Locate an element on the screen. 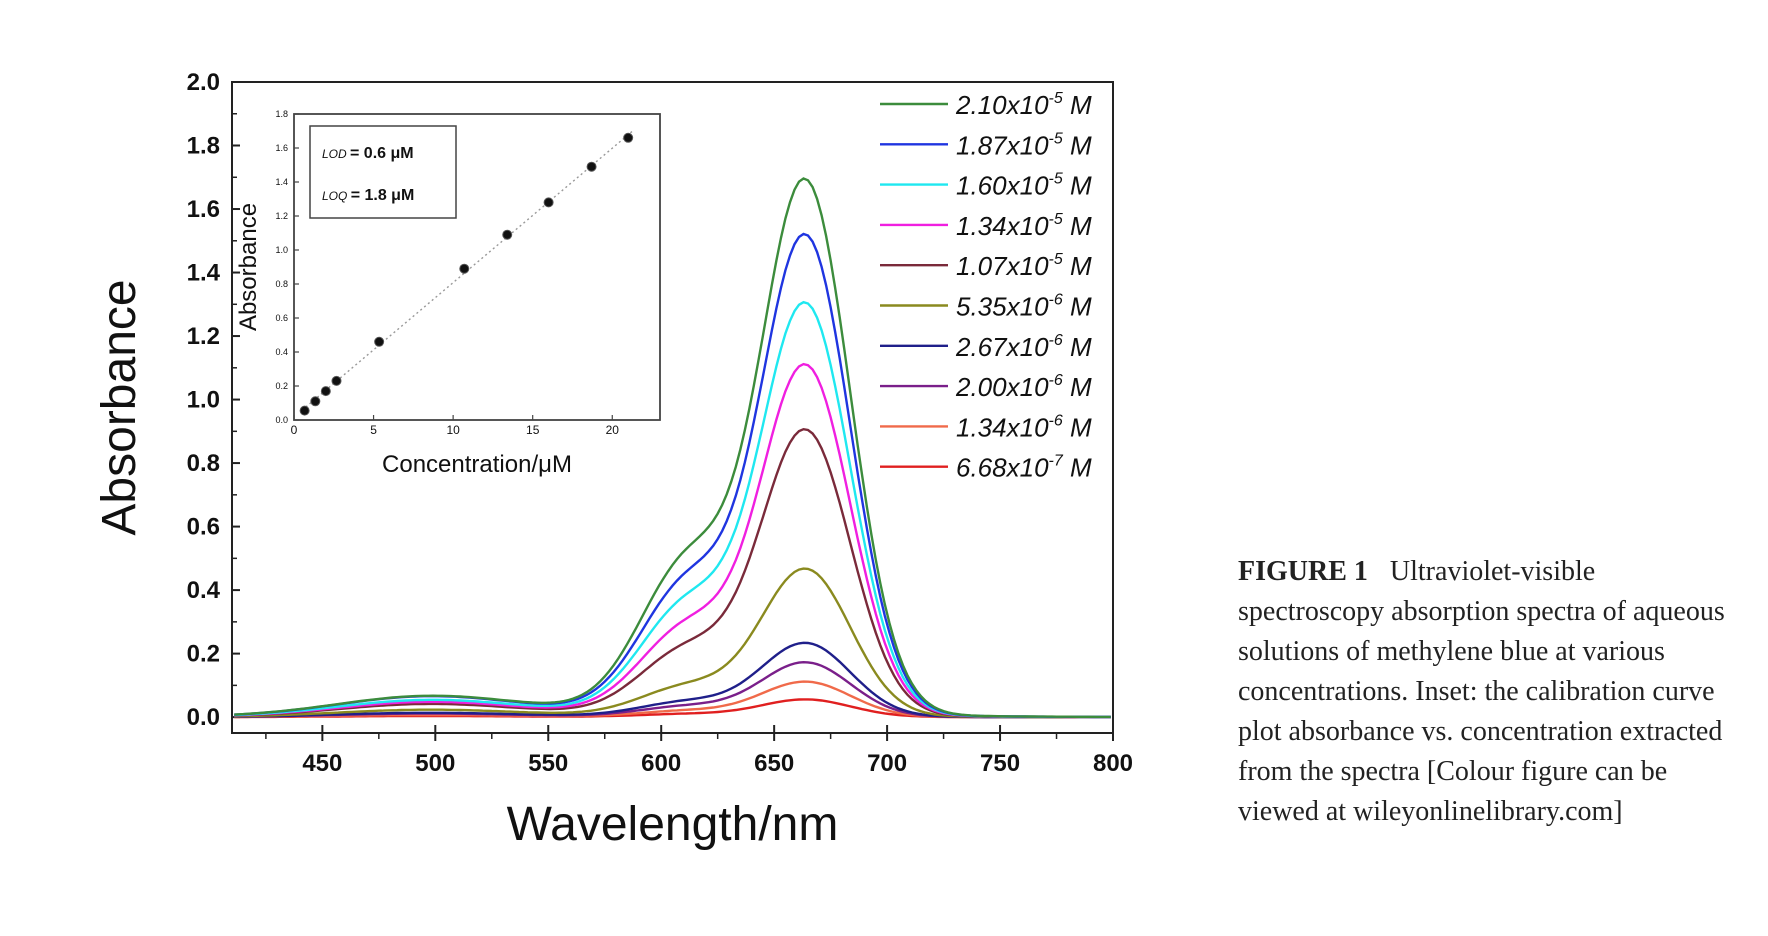 The image size is (1768, 936). x-tick-label: 800 is located at coordinates (1113, 763).